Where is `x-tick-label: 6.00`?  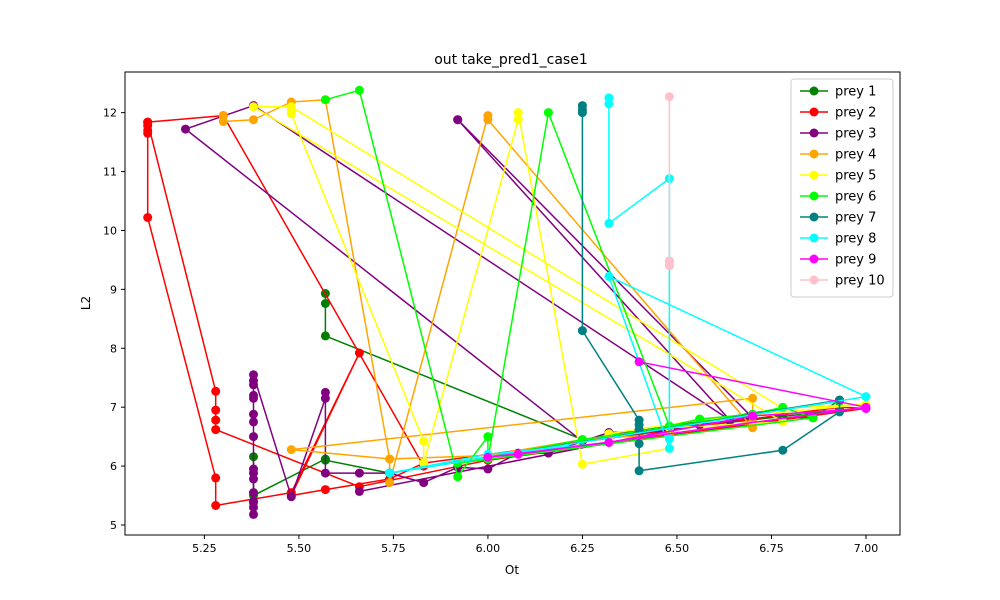
x-tick-label: 6.00 is located at coordinates (488, 548).